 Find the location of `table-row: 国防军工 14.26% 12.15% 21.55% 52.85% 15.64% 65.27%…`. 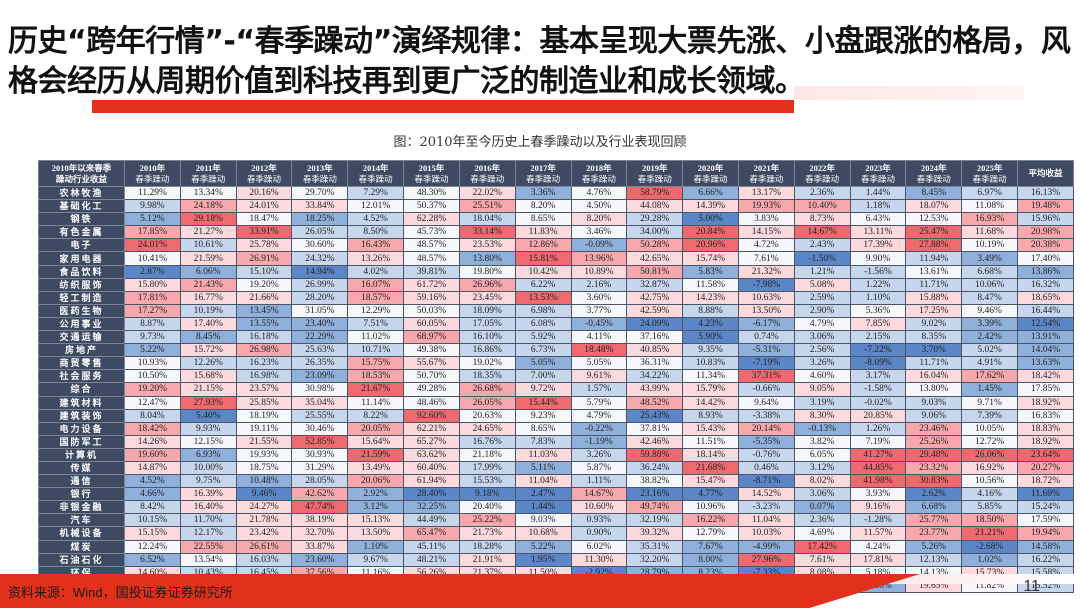

table-row: 国防军工 14.26% 12.15% 21.55% 52.85% 15.64% 65.27%… is located at coordinates (556, 441).